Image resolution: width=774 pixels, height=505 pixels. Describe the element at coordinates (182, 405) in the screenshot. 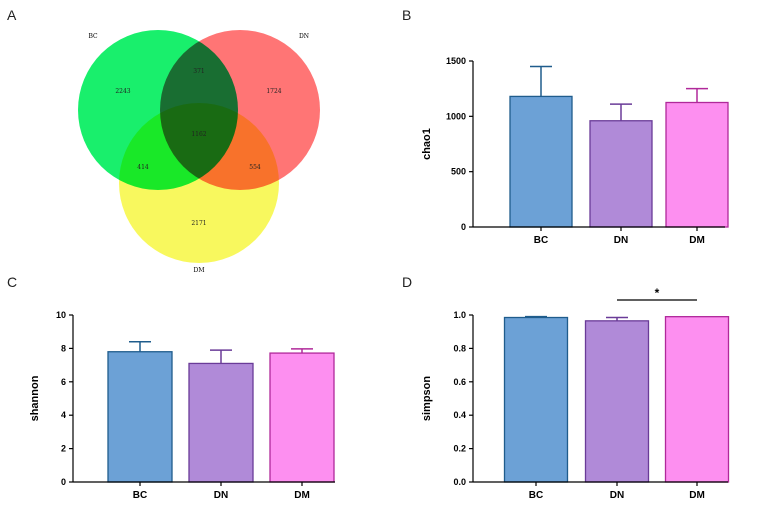

I see `bar-chart-shannon: BC DN DM 0 2 4 6 8 10 shannon` at that location.